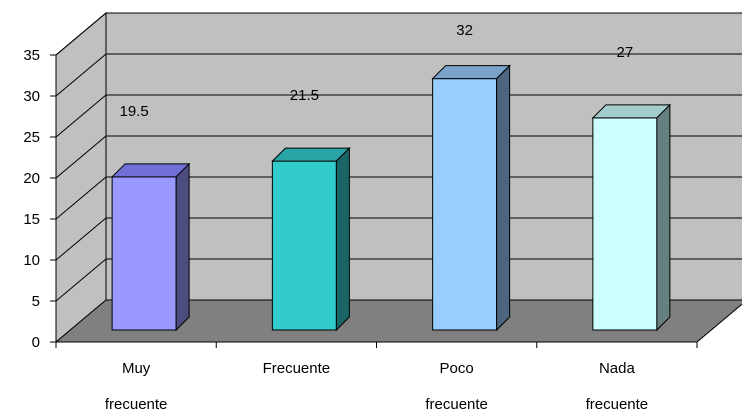  Describe the element at coordinates (36, 301) in the screenshot. I see `y-tick-label: 5` at that location.